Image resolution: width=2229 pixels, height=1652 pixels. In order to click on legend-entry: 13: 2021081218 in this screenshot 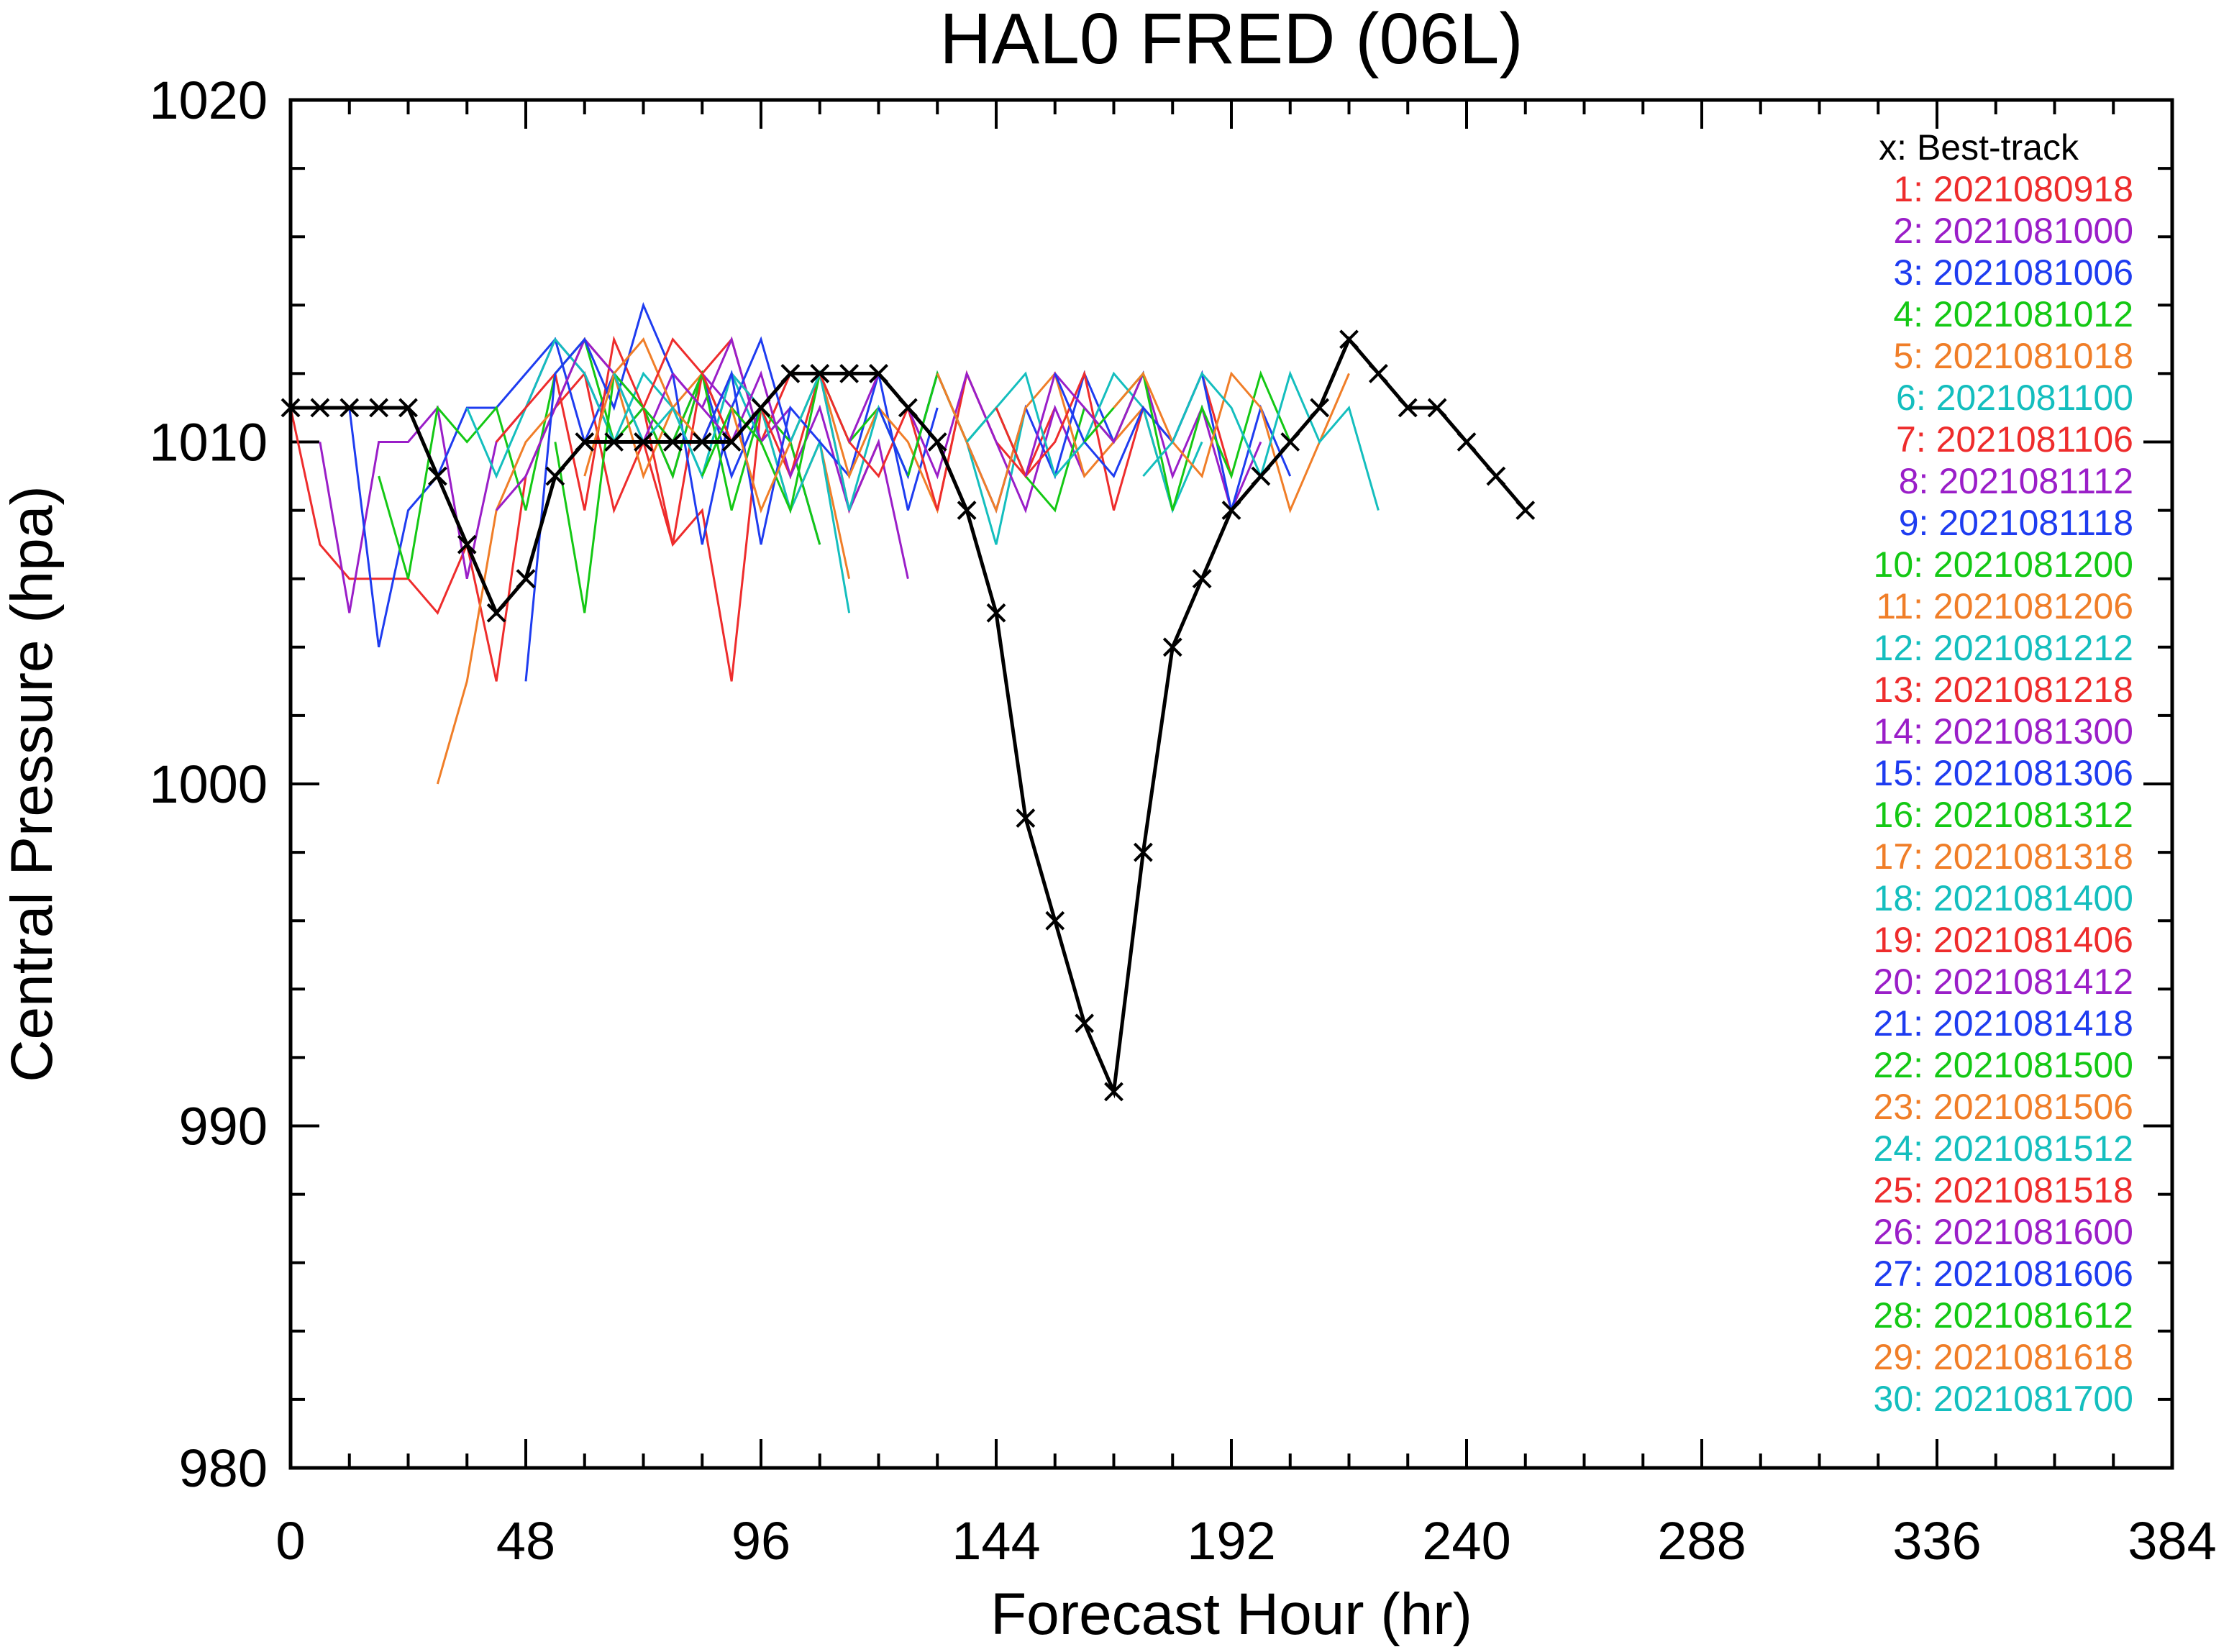, I will do `click(2003, 690)`.